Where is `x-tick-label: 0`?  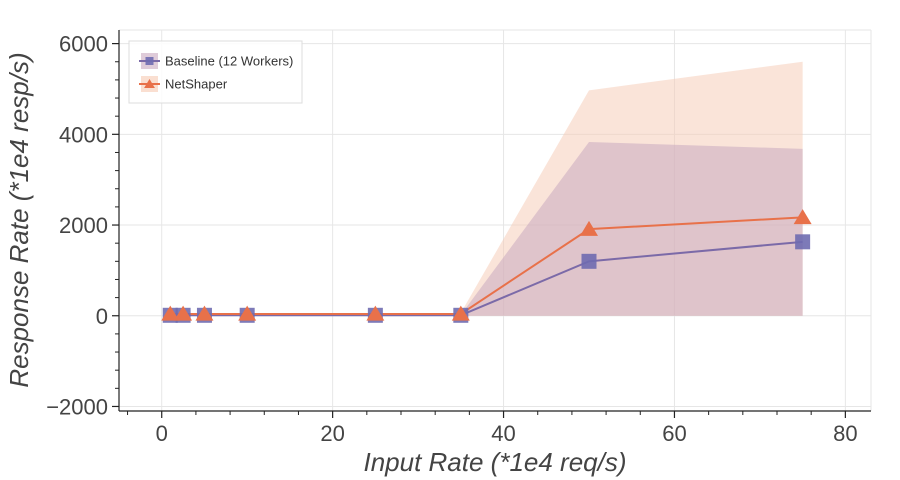
x-tick-label: 0 is located at coordinates (162, 433).